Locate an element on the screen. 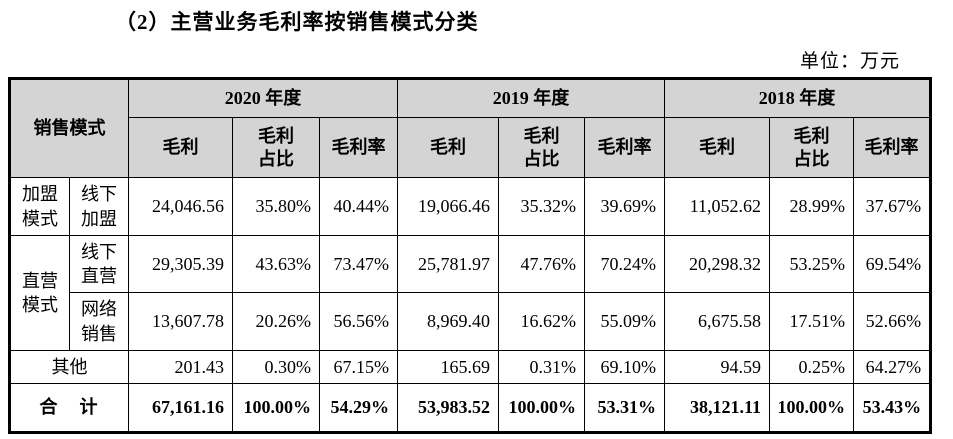  mode-group-direct: 直营模式 is located at coordinates (39, 293).